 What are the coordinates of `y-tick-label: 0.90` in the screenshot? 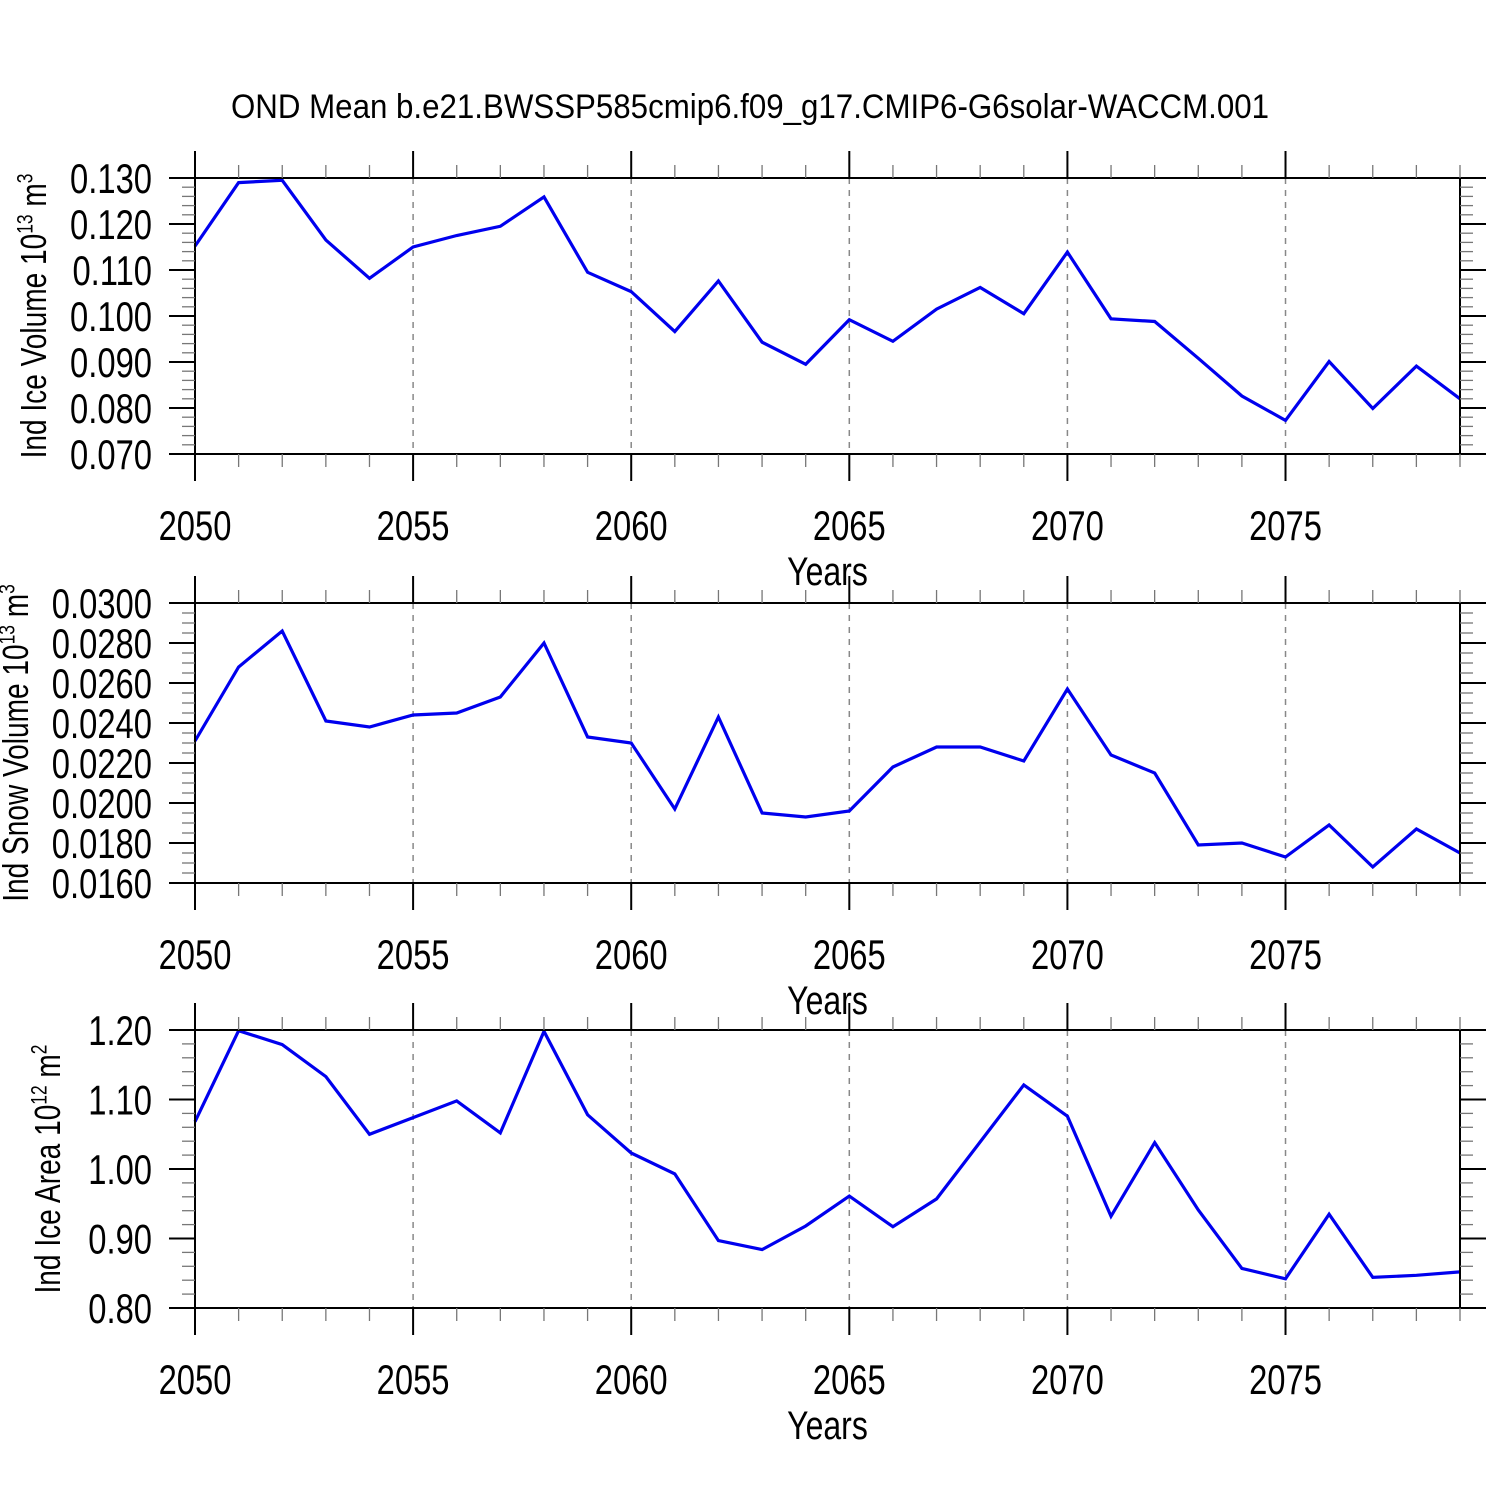 It's located at (120, 1239).